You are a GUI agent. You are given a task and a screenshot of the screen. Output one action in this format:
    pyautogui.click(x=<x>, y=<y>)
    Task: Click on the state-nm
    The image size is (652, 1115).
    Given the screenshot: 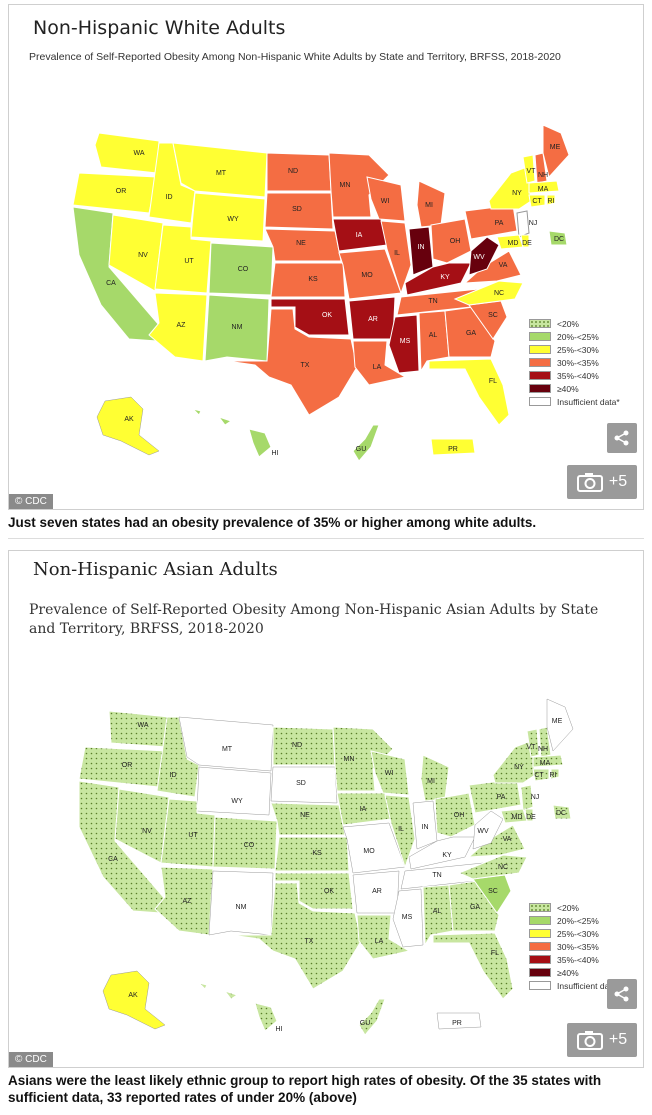 What is the action you would take?
    pyautogui.click(x=241, y=903)
    